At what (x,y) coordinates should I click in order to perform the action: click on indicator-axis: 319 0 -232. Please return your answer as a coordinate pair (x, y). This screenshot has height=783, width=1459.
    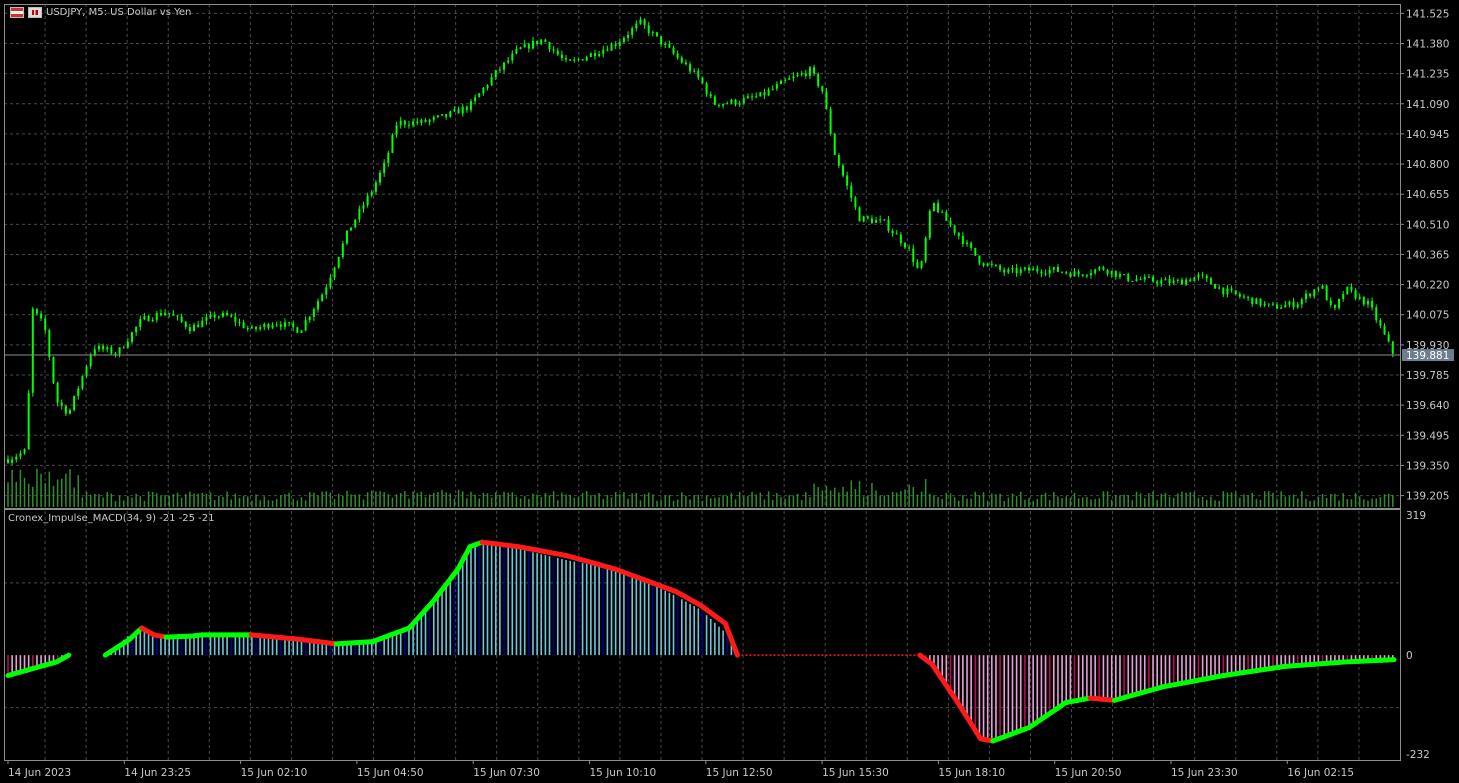
    Looking at the image, I should click on (1418, 635).